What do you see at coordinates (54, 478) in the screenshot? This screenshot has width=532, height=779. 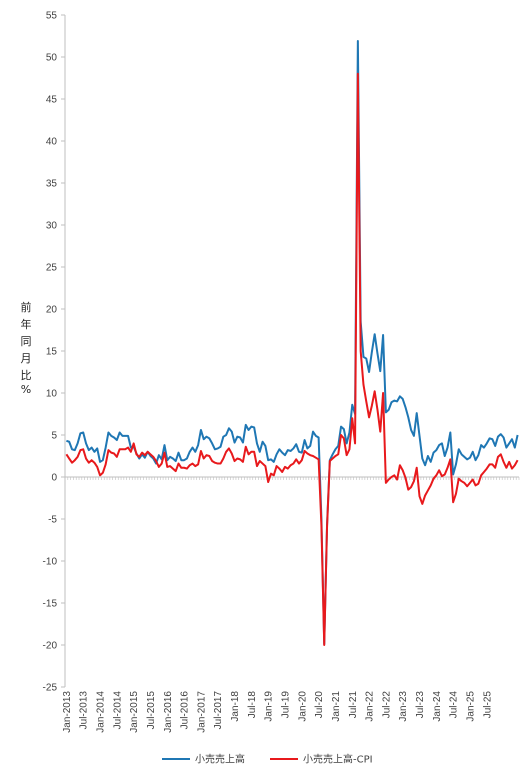 I see `y-tick-label: 0` at bounding box center [54, 478].